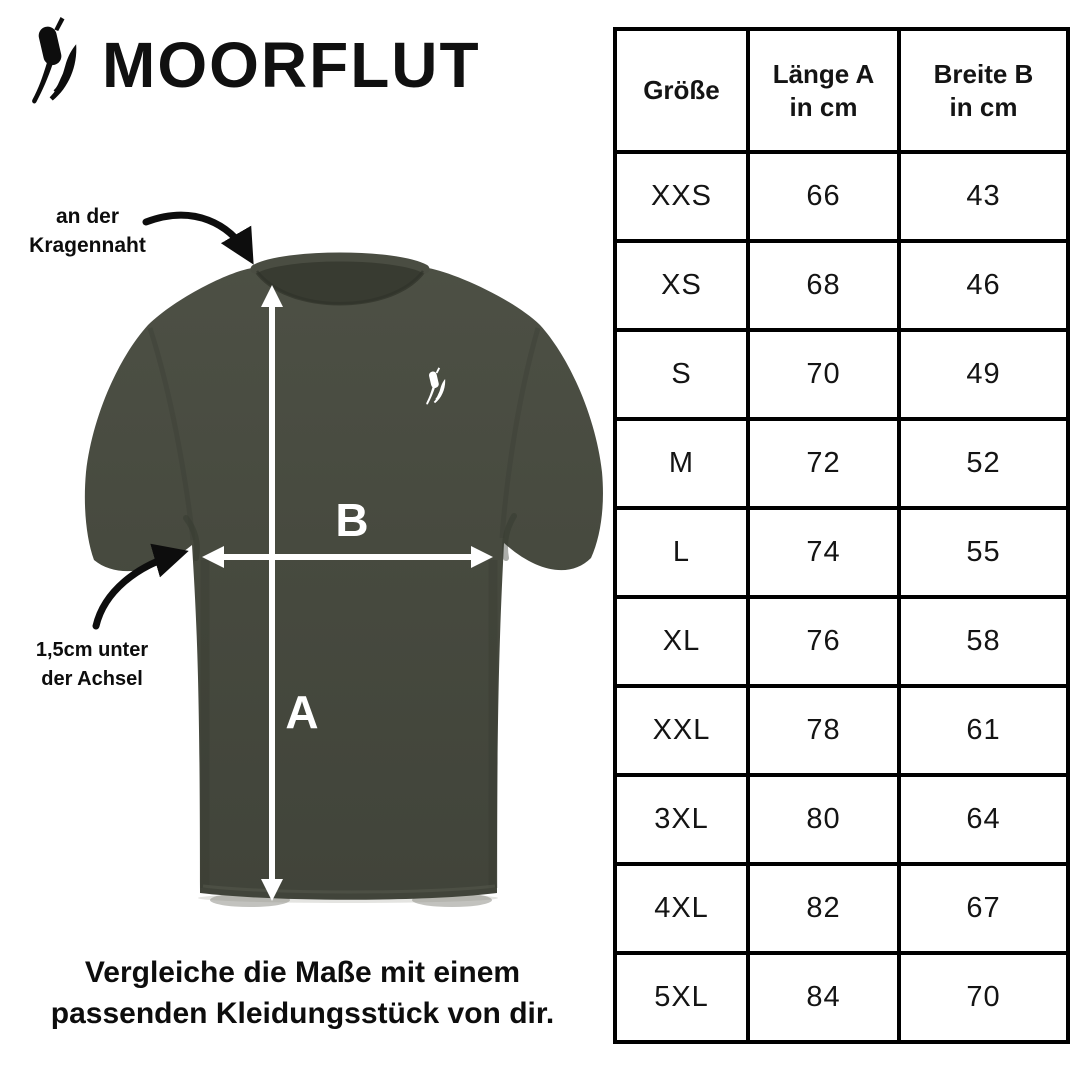  What do you see at coordinates (681, 196) in the screenshot?
I see `cell-size: XXS` at bounding box center [681, 196].